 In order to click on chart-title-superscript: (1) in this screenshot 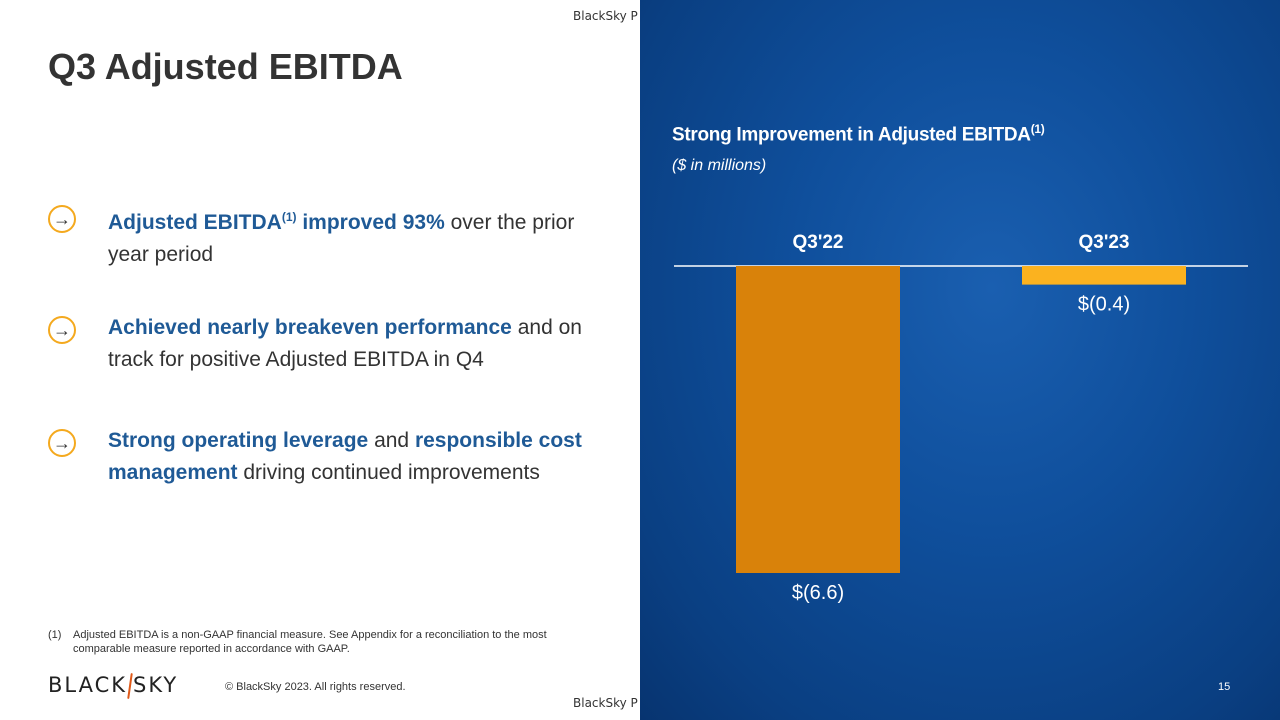, I will do `click(1037, 129)`.